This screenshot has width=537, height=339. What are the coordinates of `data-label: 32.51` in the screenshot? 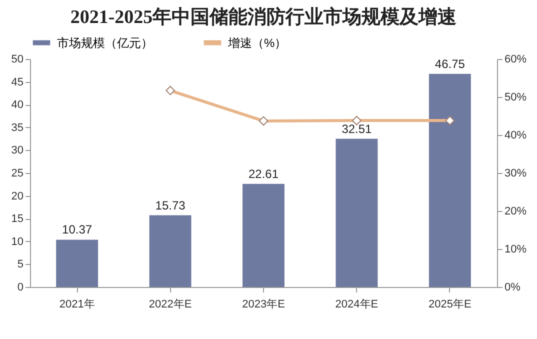 It's located at (357, 129).